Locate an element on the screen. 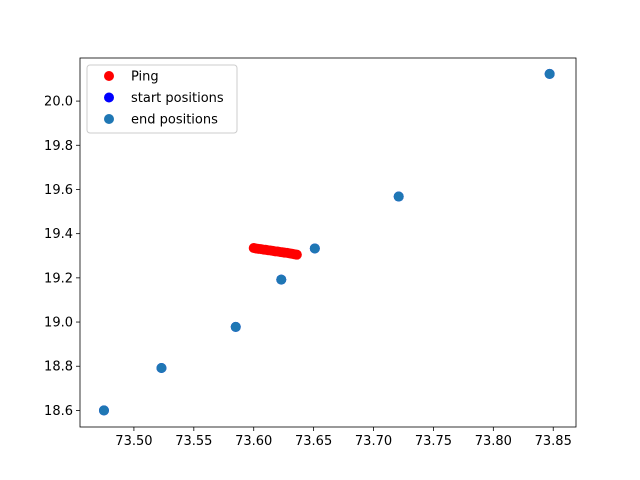 Image resolution: width=640 pixels, height=480 pixels. x-tick-label: 73.75 is located at coordinates (433, 441).